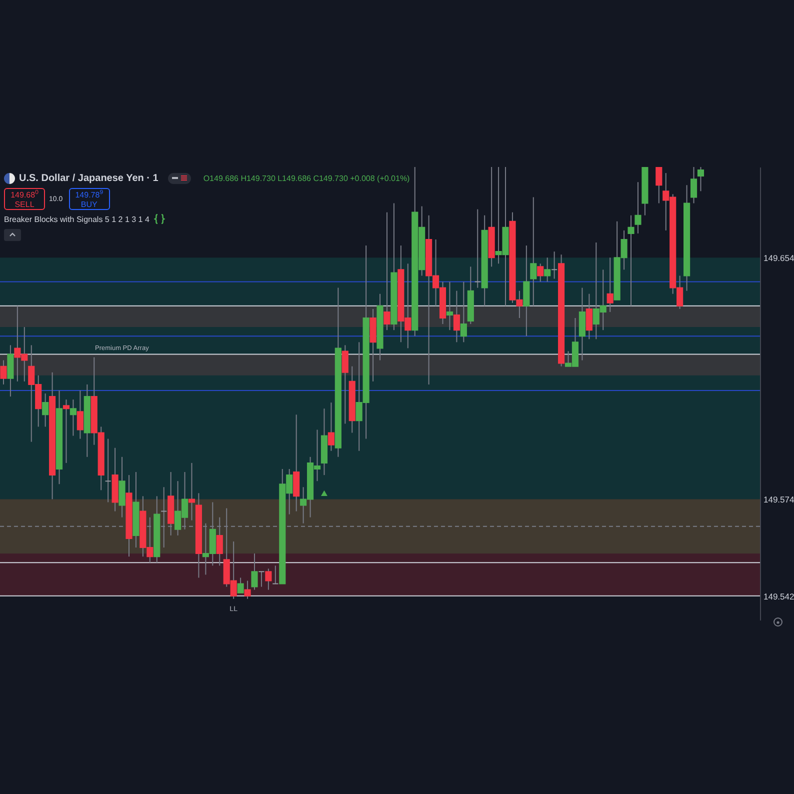  What do you see at coordinates (779, 499) in the screenshot?
I see `y-tick-label: 149.574` at bounding box center [779, 499].